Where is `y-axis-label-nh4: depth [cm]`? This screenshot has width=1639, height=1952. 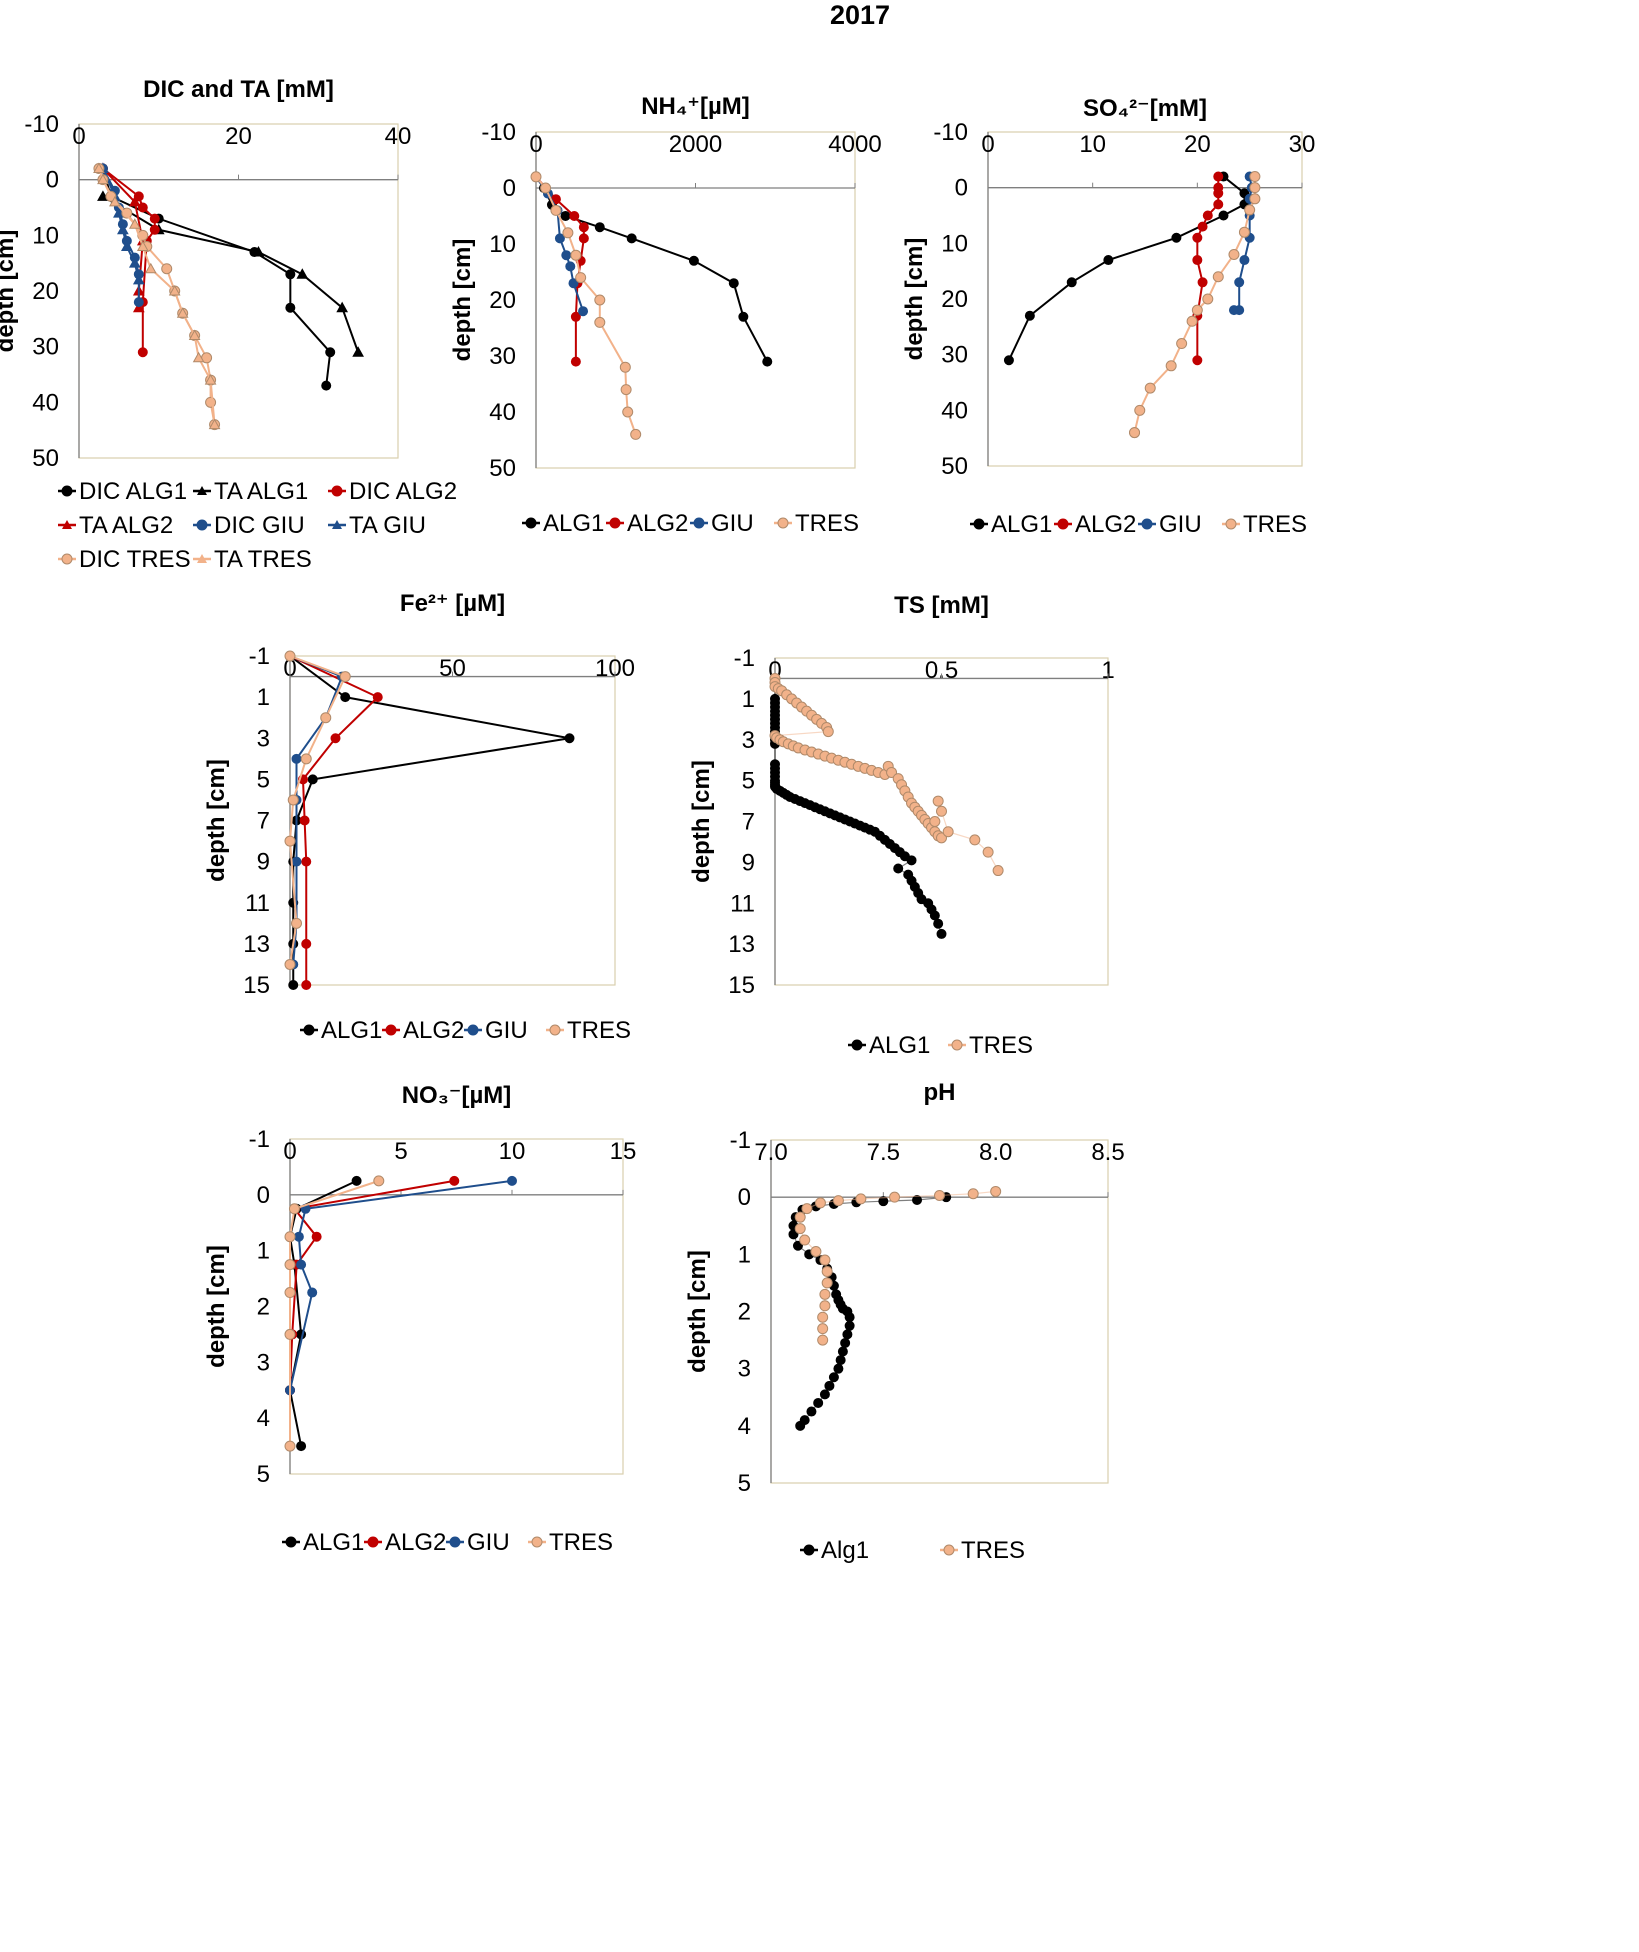
y-axis-label-nh4: depth [cm] is located at coordinates (462, 300).